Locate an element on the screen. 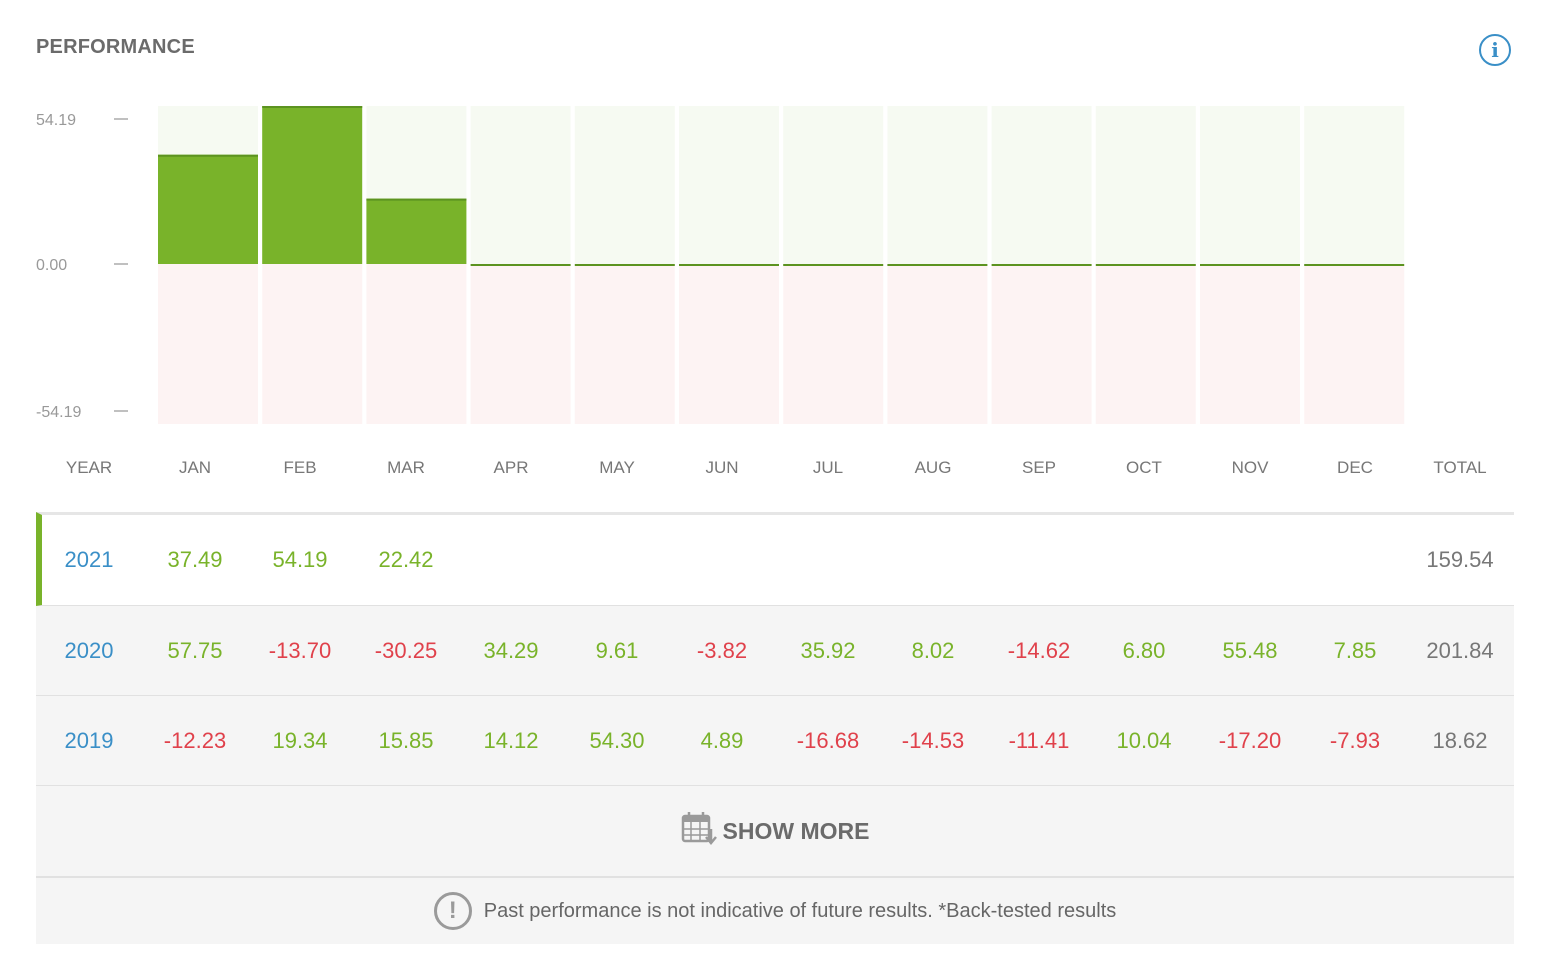 Image resolution: width=1550 pixels, height=960 pixels. month-value: 34.29 is located at coordinates (511, 650).